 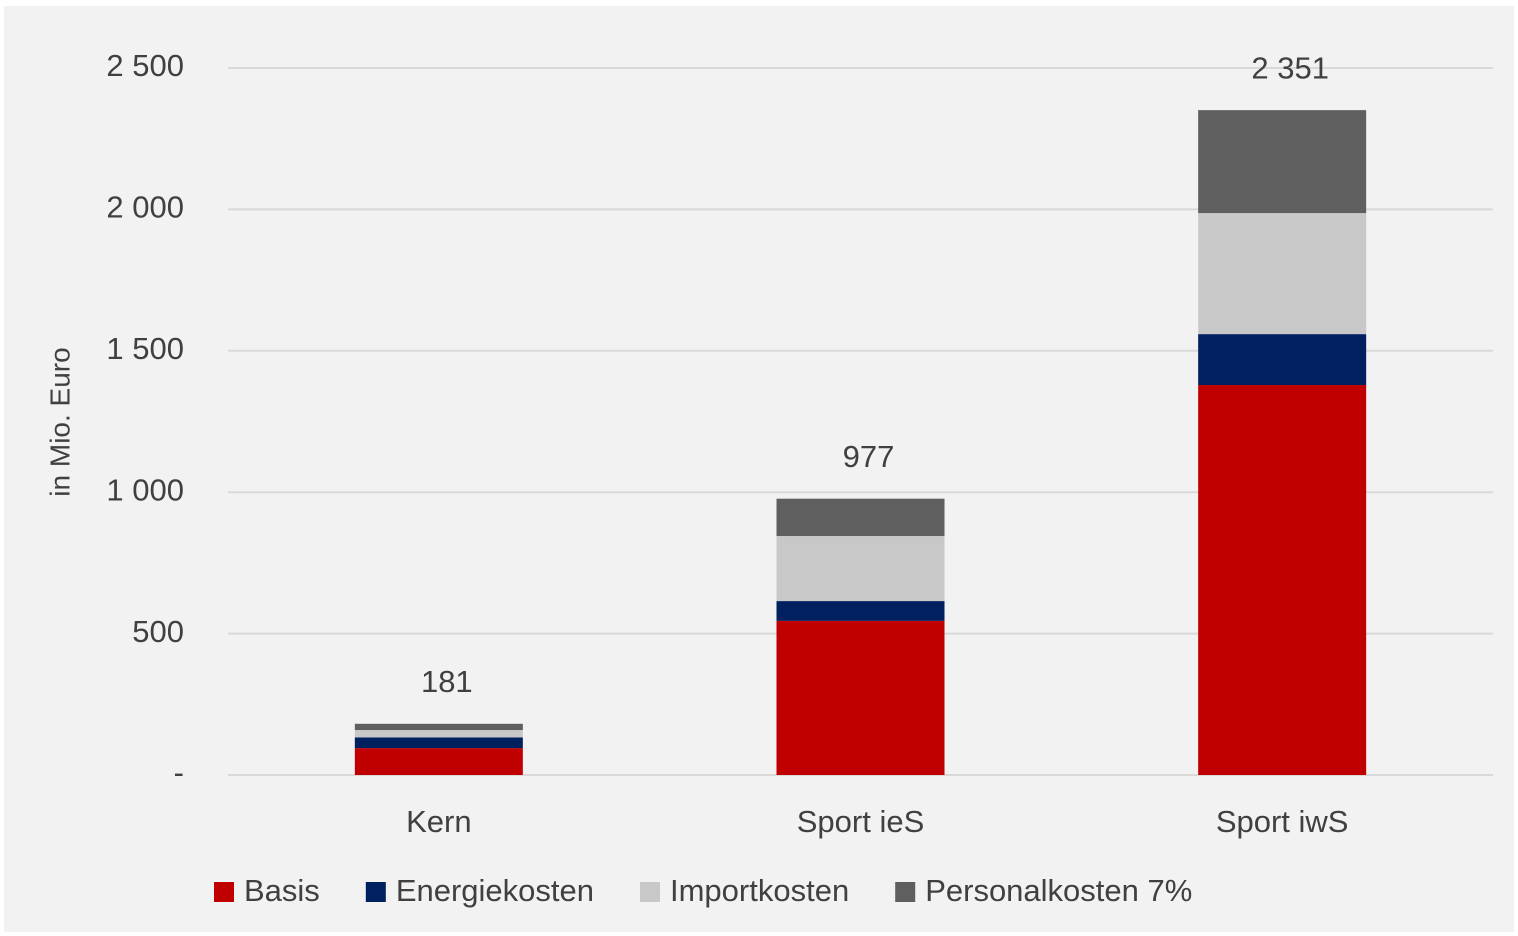 What do you see at coordinates (1282, 821) in the screenshot?
I see `x-tick-label: Sport iwS` at bounding box center [1282, 821].